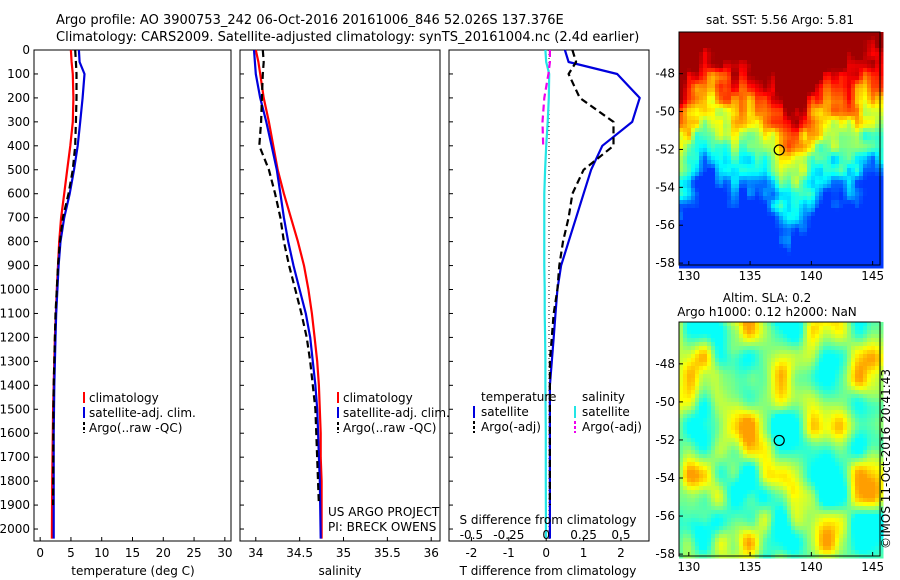  Describe the element at coordinates (18, 98) in the screenshot. I see `y-tick-label: 200` at that location.